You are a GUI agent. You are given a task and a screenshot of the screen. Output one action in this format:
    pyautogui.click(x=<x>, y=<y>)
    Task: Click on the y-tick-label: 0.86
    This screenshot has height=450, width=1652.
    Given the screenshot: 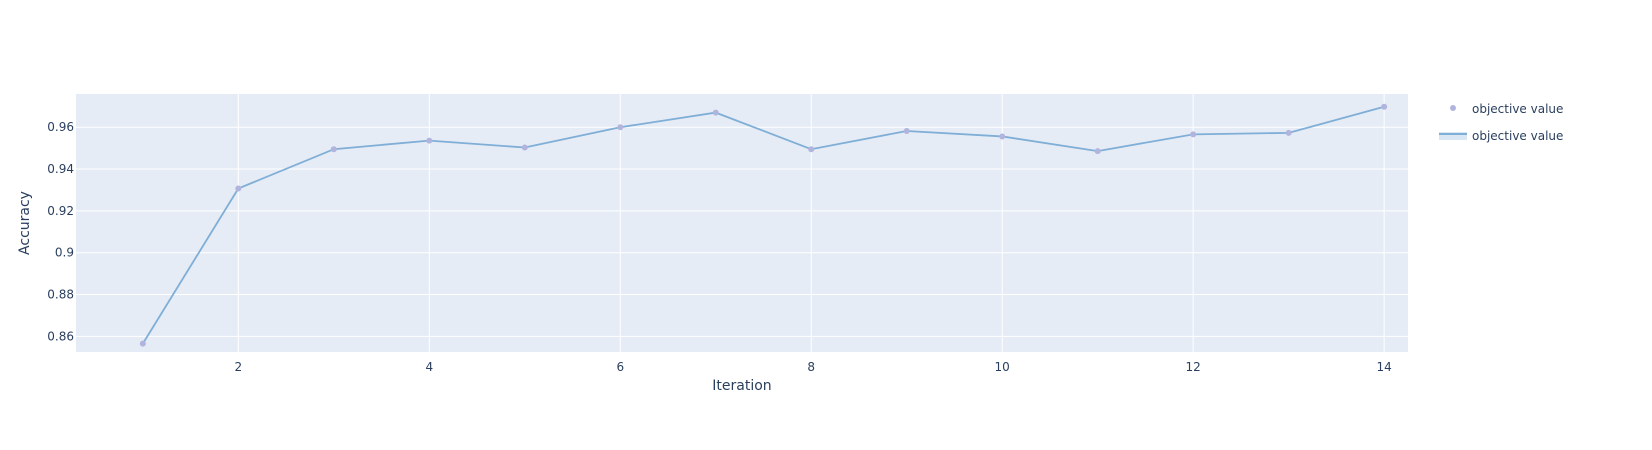 What is the action you would take?
    pyautogui.click(x=60, y=336)
    